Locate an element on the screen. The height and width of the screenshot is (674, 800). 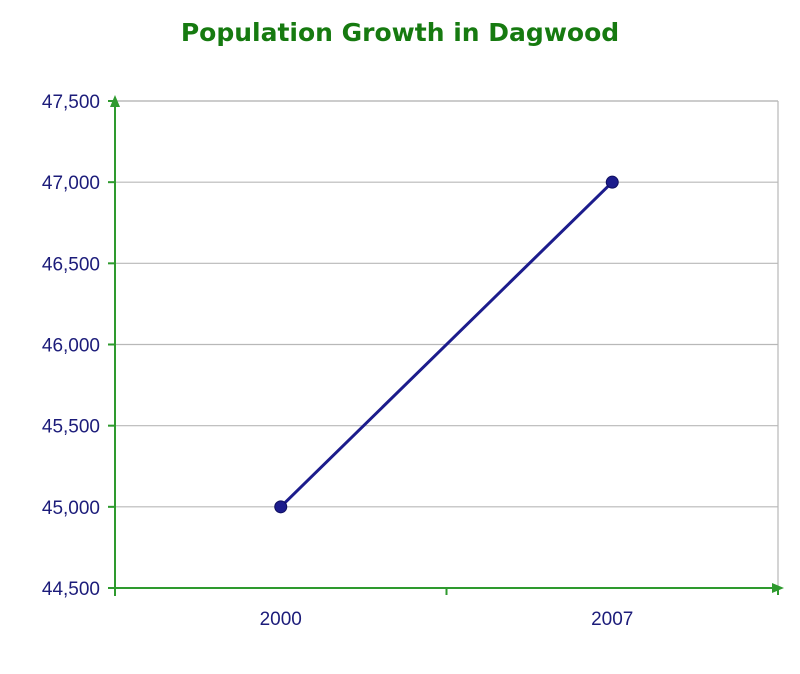
y-tick-label: 46,000 is located at coordinates (71, 346).